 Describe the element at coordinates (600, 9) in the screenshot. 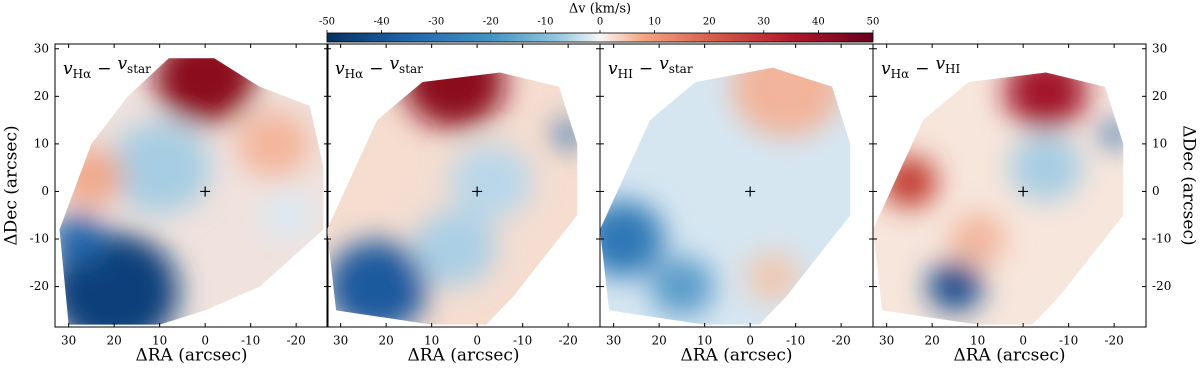

I see `colorbar-label: Δv (km/s)` at that location.